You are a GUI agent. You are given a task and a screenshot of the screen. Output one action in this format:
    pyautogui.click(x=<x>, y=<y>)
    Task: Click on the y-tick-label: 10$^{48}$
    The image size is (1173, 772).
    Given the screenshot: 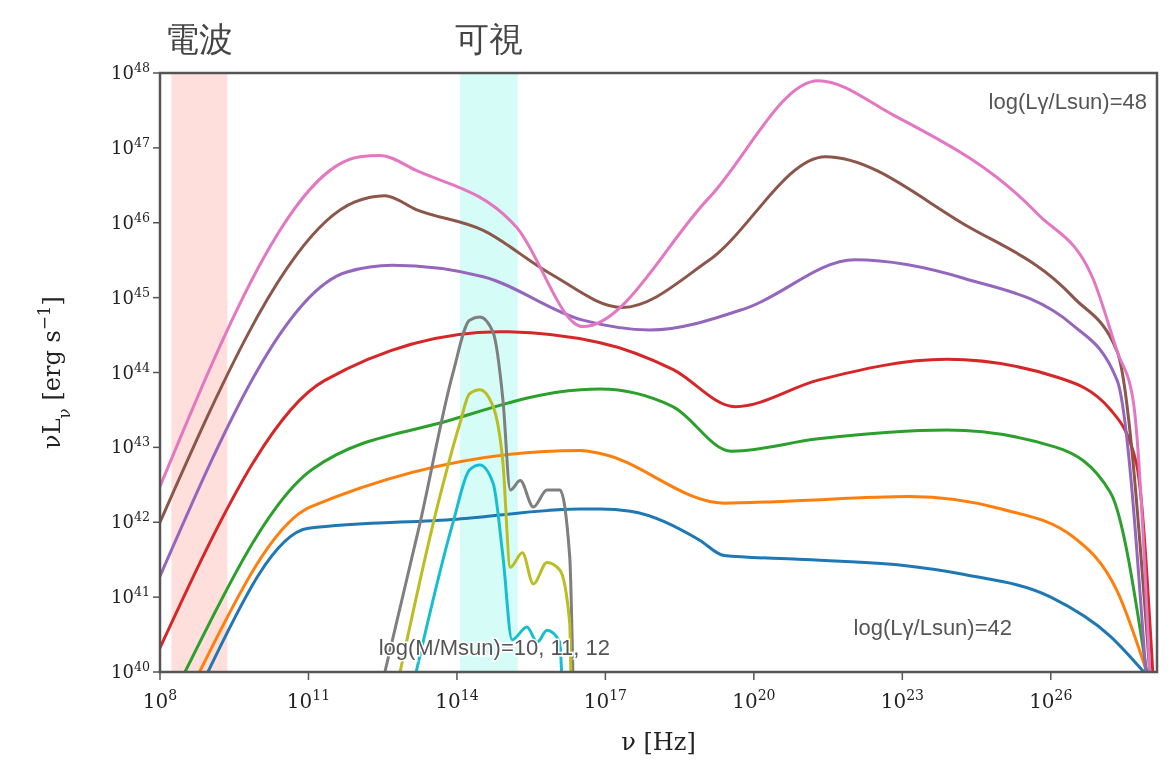 What is the action you would take?
    pyautogui.click(x=130, y=71)
    